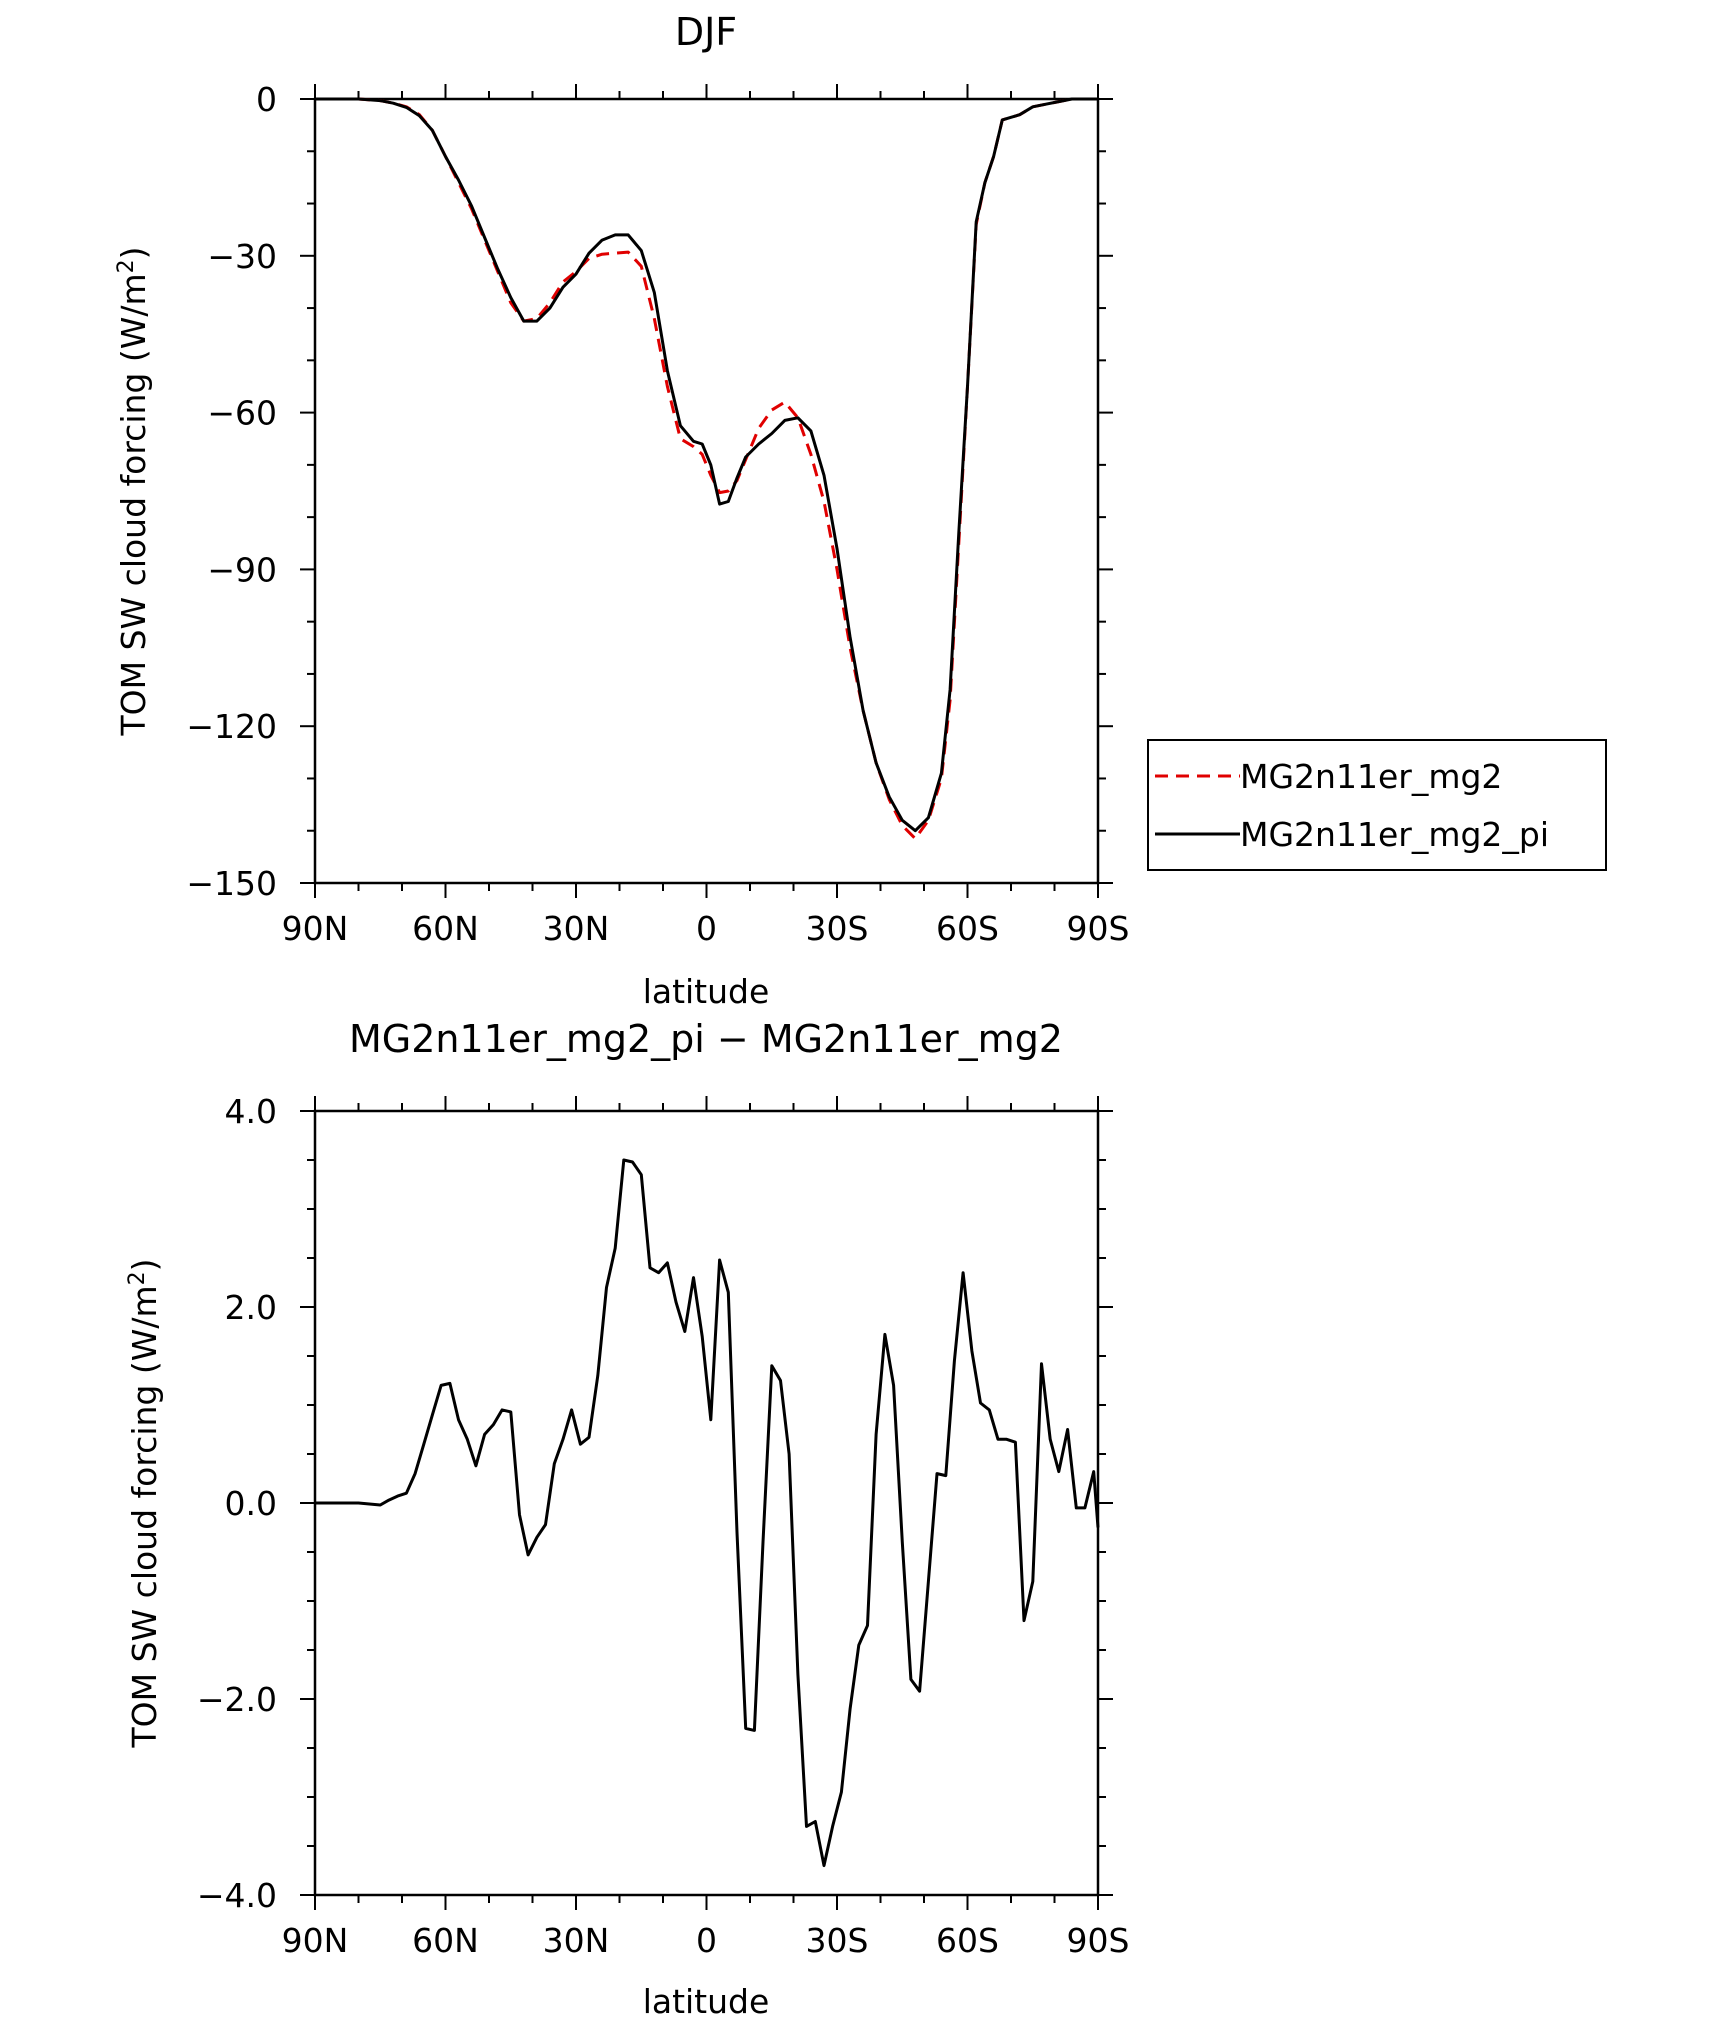  What do you see at coordinates (1394, 834) in the screenshot?
I see `legend-label-mg2-pi: MG2n11er_mg2_pi` at bounding box center [1394, 834].